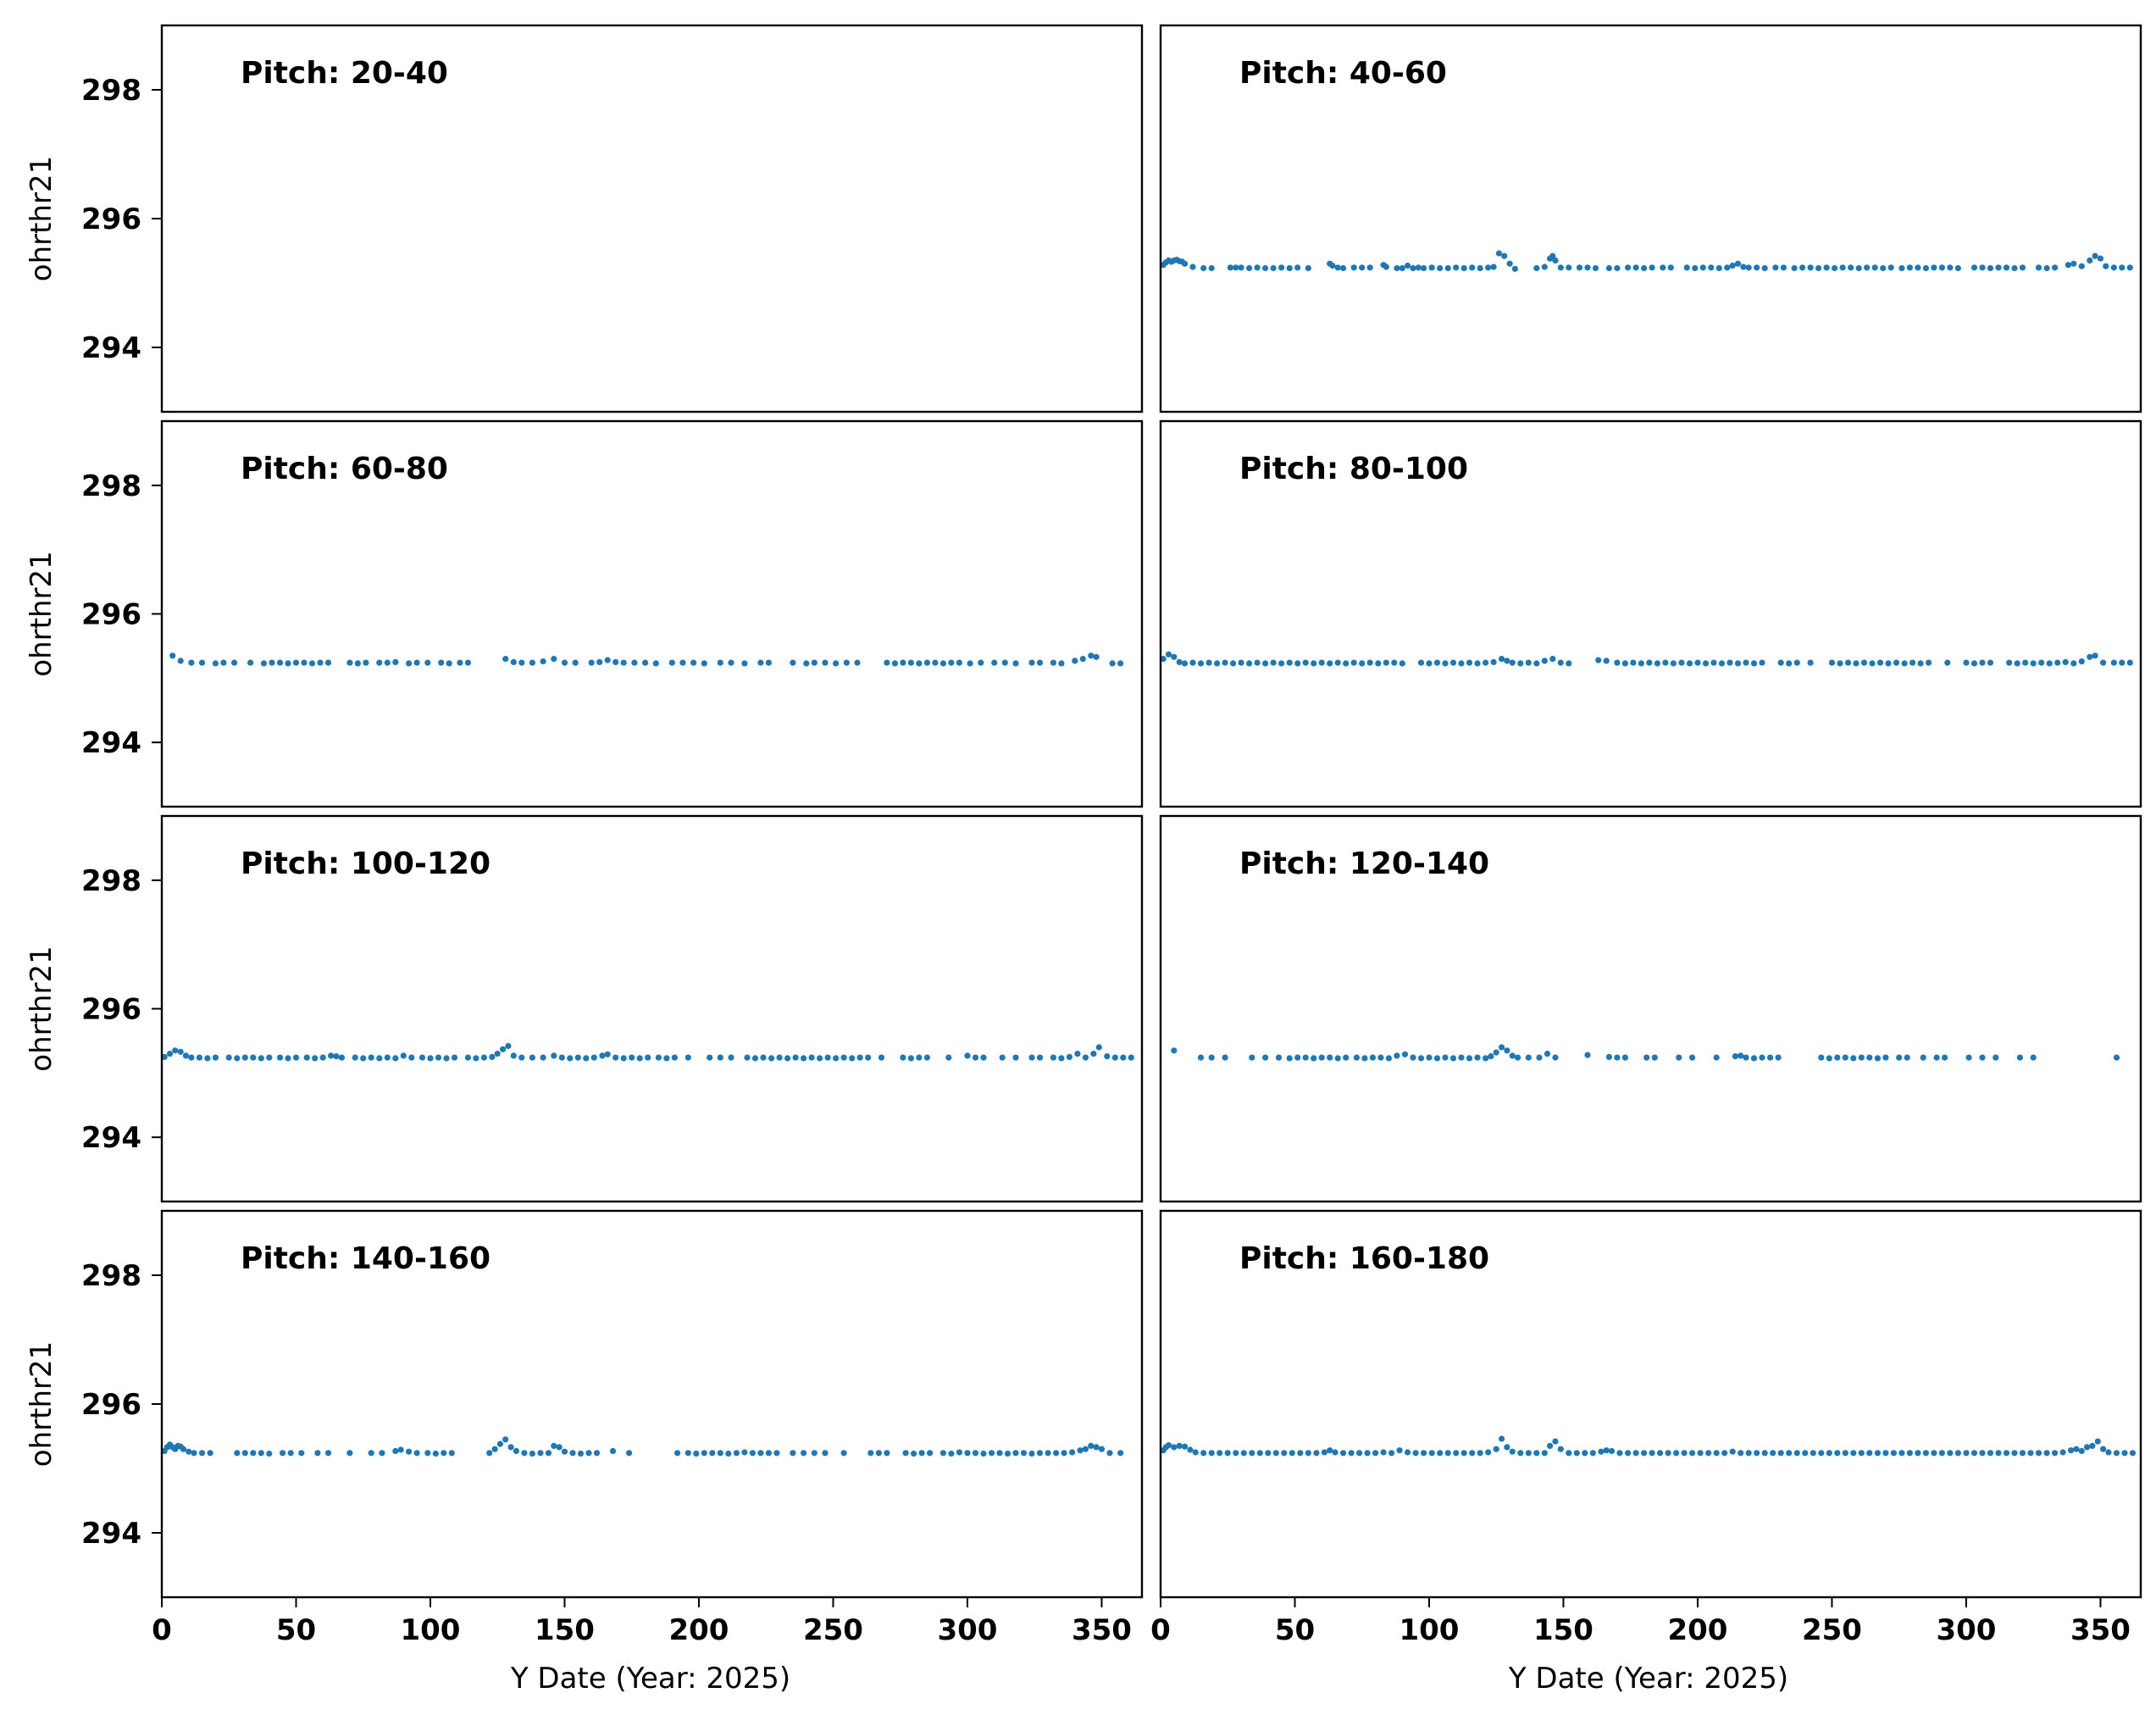 This screenshot has height=1715, width=2156. I want to click on x-tick-label: 100, so click(1429, 1630).